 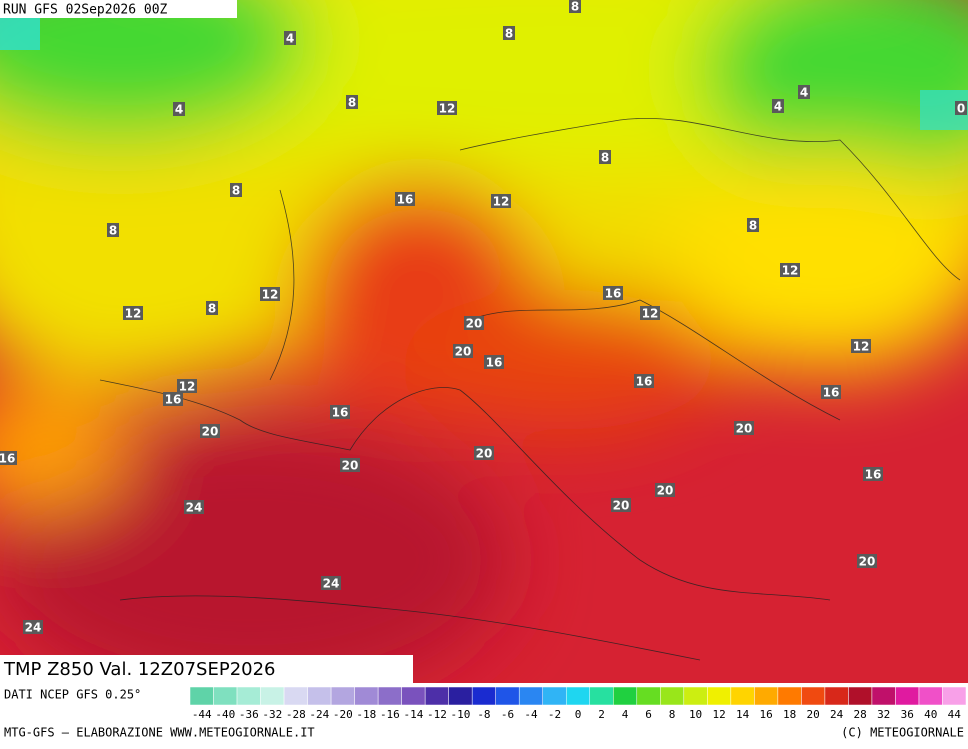 I want to click on colorbar-tick-label: 32, so click(x=883, y=714).